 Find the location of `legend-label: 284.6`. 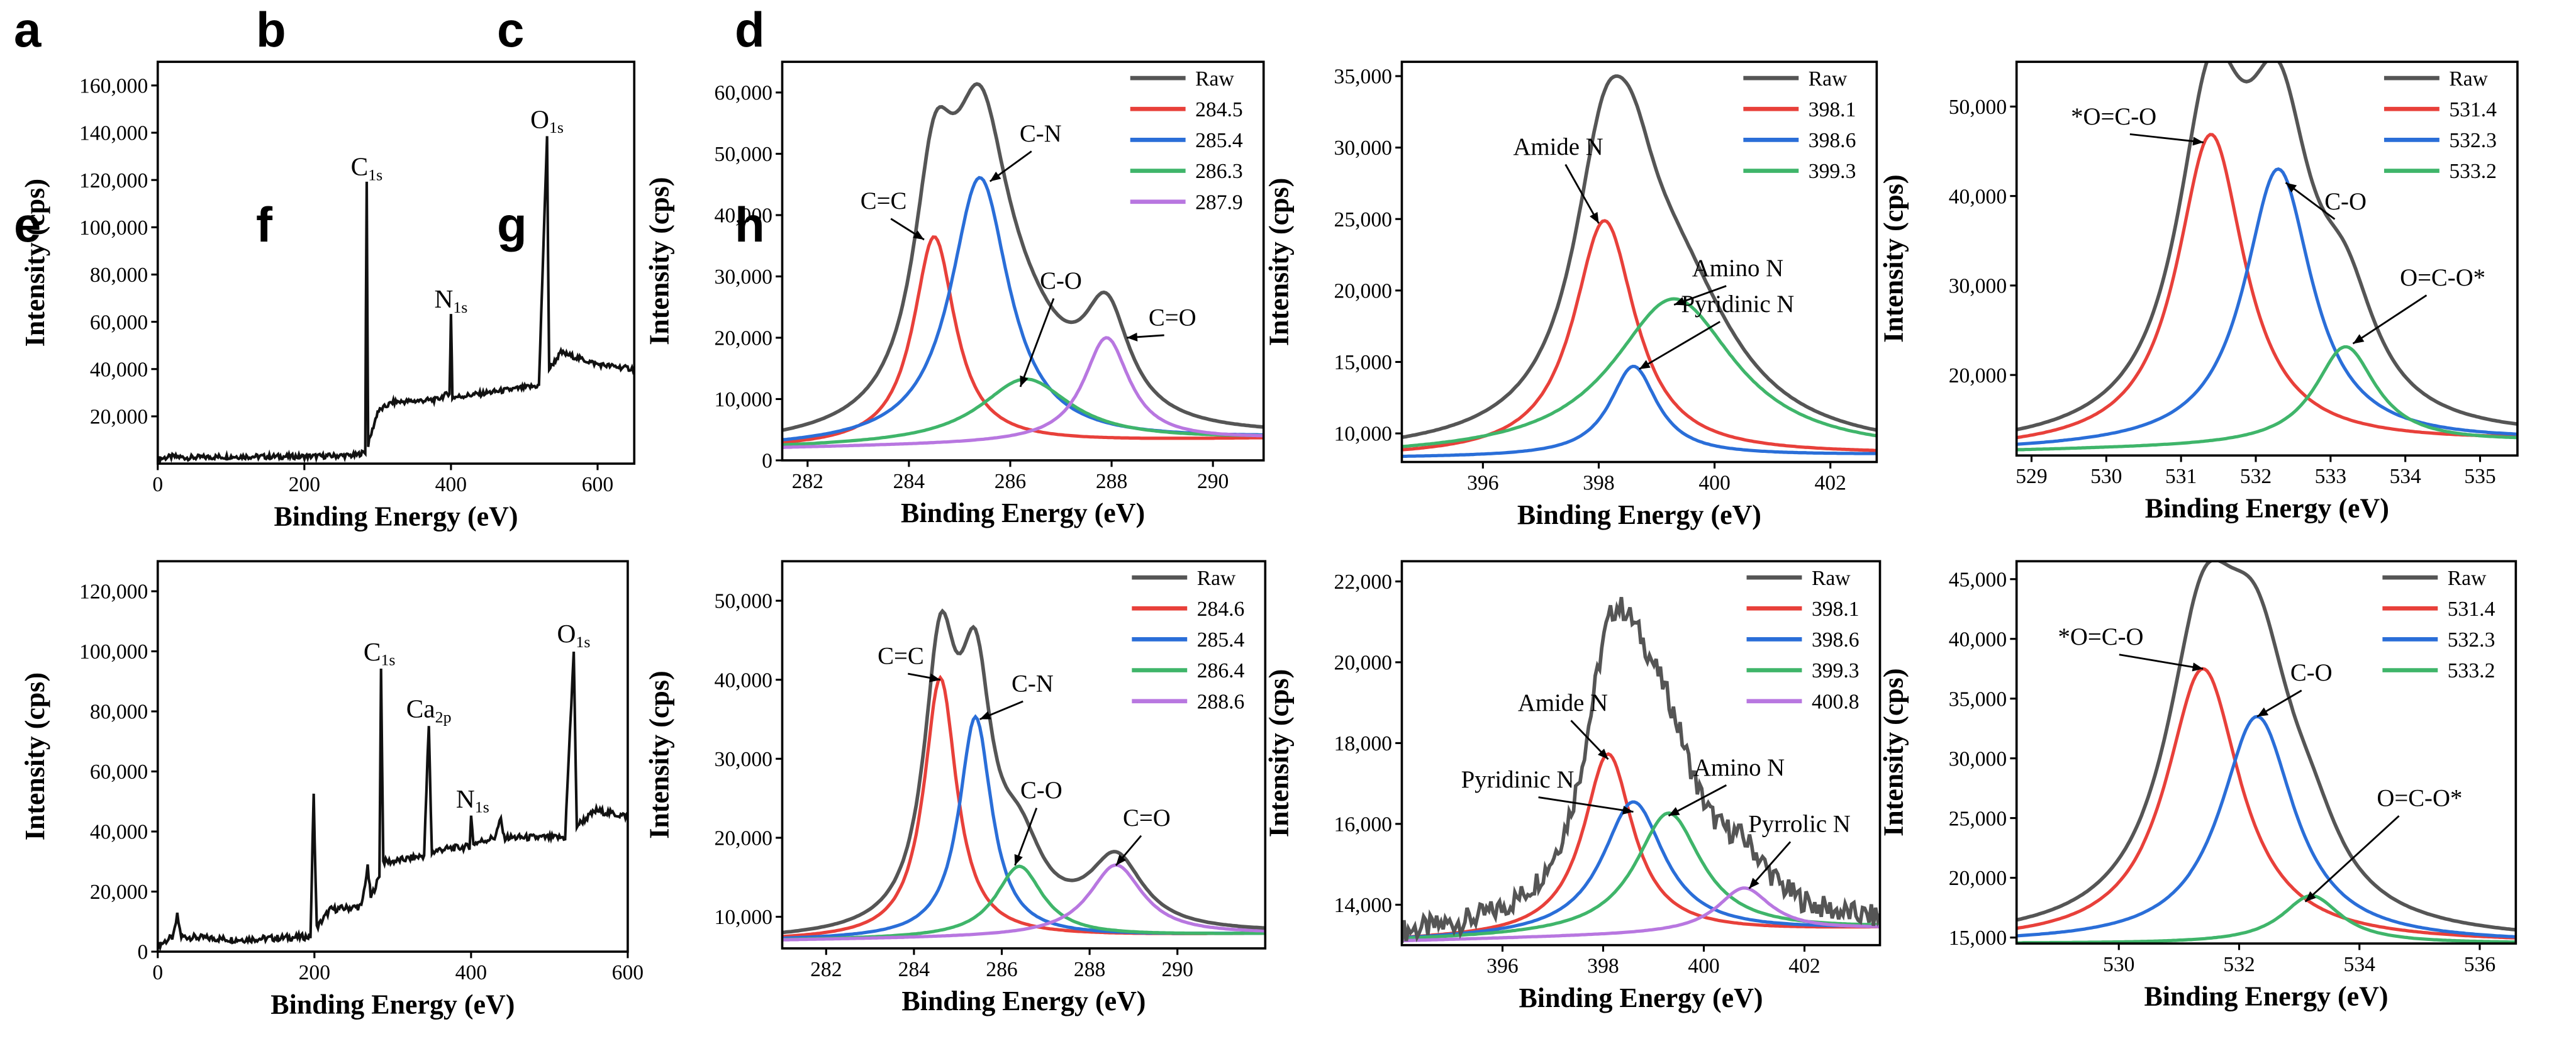

legend-label: 284.6 is located at coordinates (1221, 609).